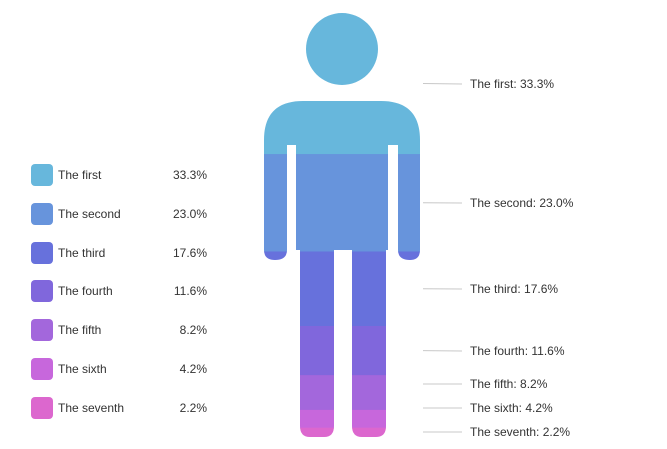 Image resolution: width=667 pixels, height=449 pixels. What do you see at coordinates (514, 289) in the screenshot?
I see `callout-label: The third: 17.6%` at bounding box center [514, 289].